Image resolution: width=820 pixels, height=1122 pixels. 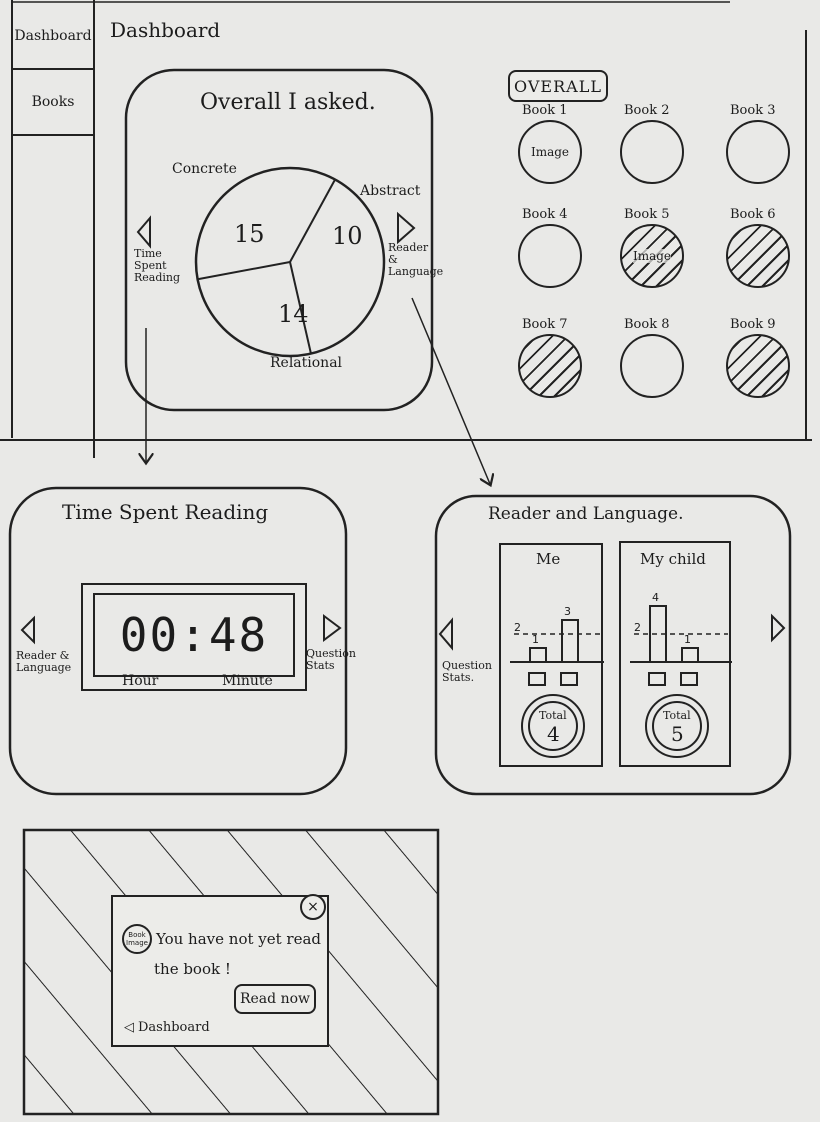 I want to click on timer-outer-box, so click(x=194, y=637).